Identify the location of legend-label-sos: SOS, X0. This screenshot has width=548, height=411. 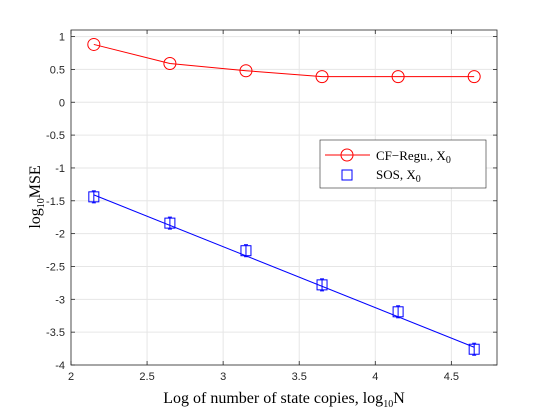
(398, 176).